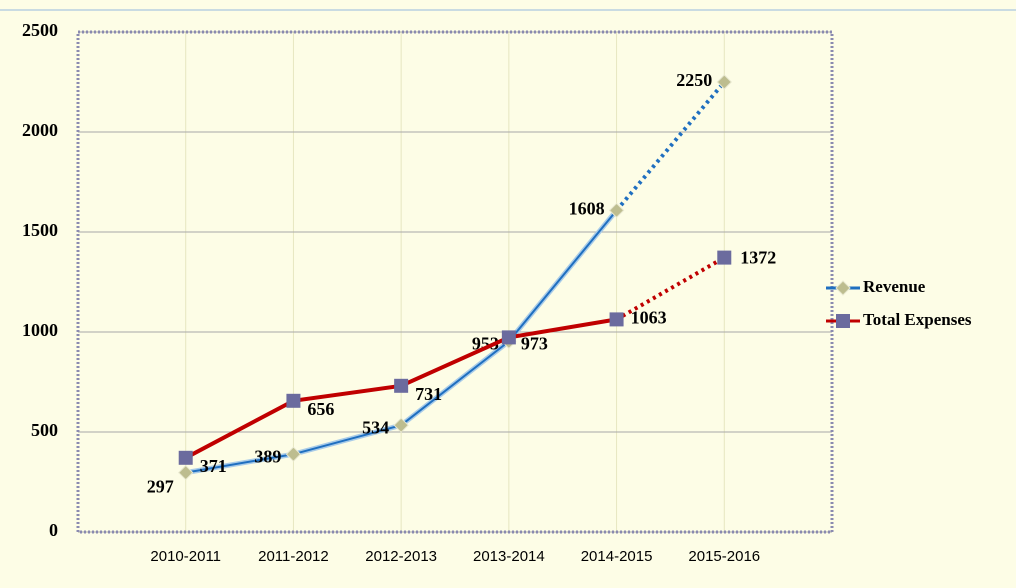 The width and height of the screenshot is (1016, 588). Describe the element at coordinates (160, 487) in the screenshot. I see `data-label: 297` at that location.